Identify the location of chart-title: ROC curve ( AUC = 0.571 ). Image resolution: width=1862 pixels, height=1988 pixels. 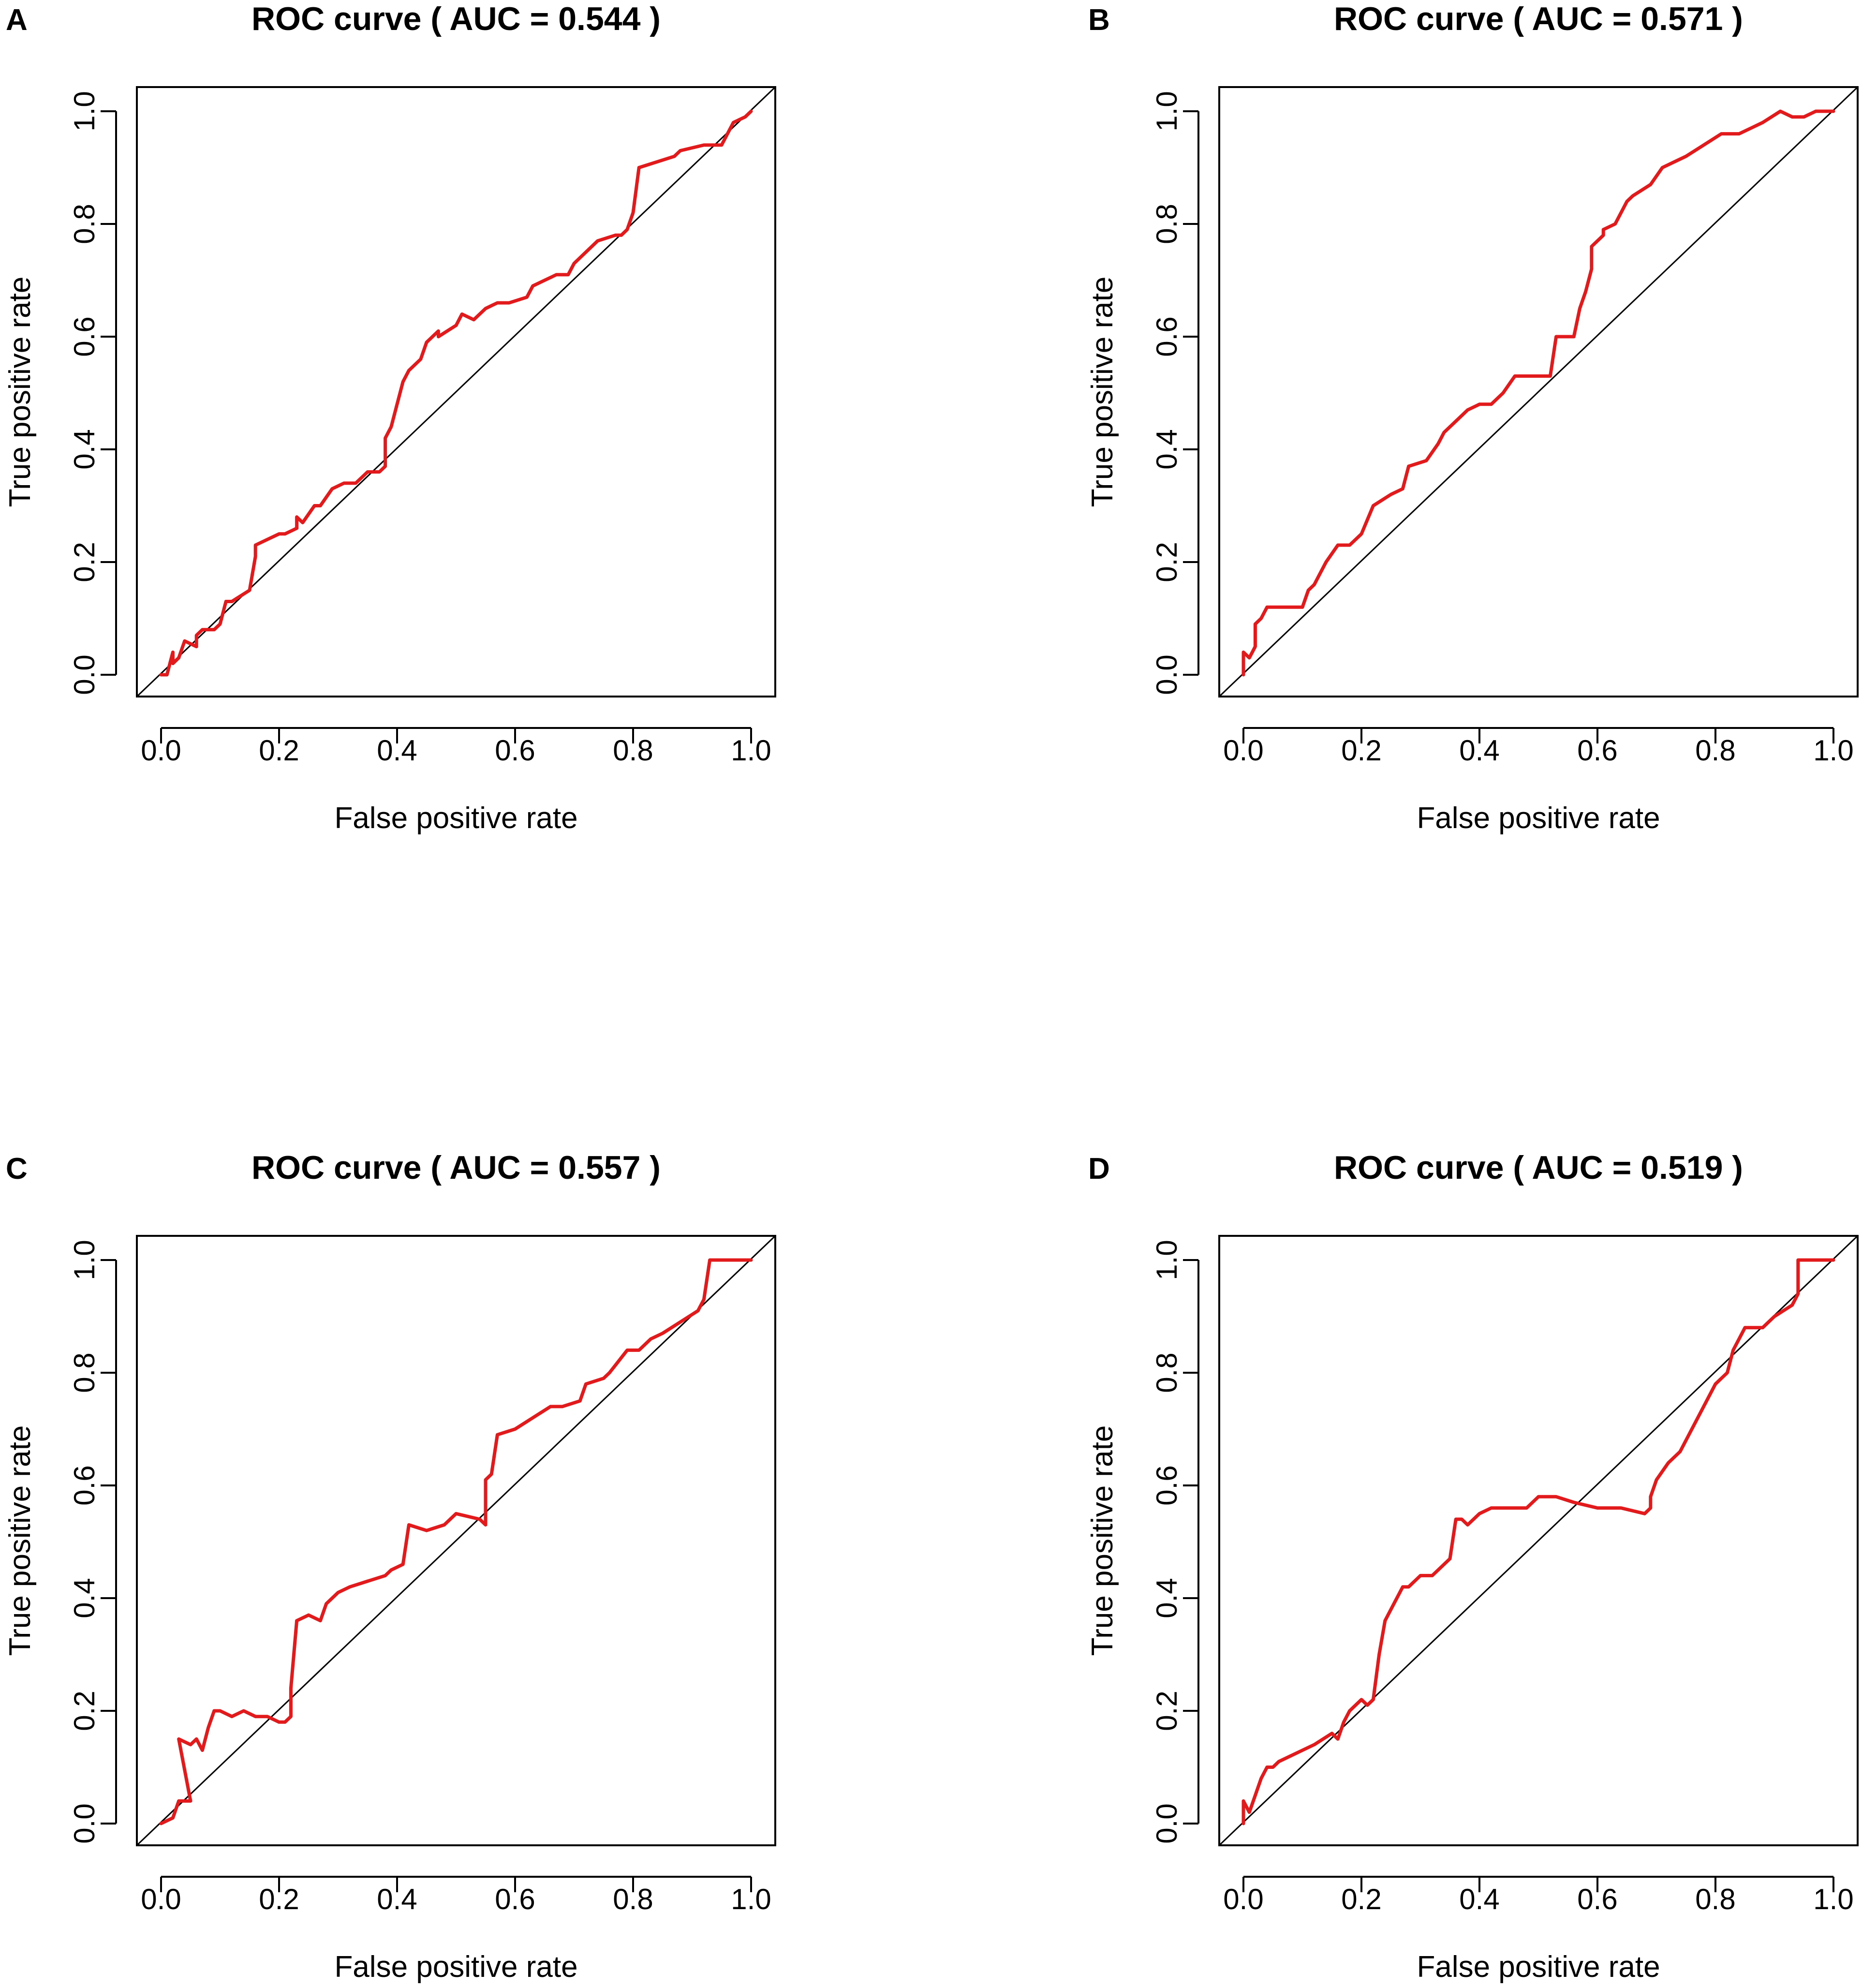
(1538, 18).